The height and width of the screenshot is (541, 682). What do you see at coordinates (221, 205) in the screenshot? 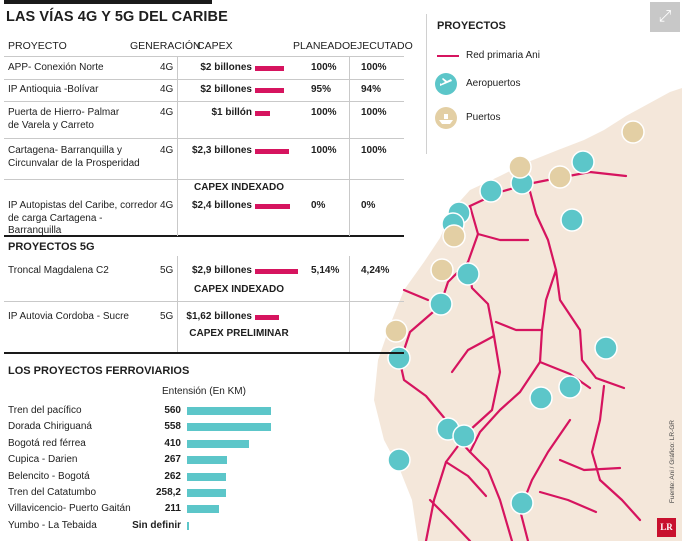
I see `capex-value: $2,4 billones` at bounding box center [221, 205].